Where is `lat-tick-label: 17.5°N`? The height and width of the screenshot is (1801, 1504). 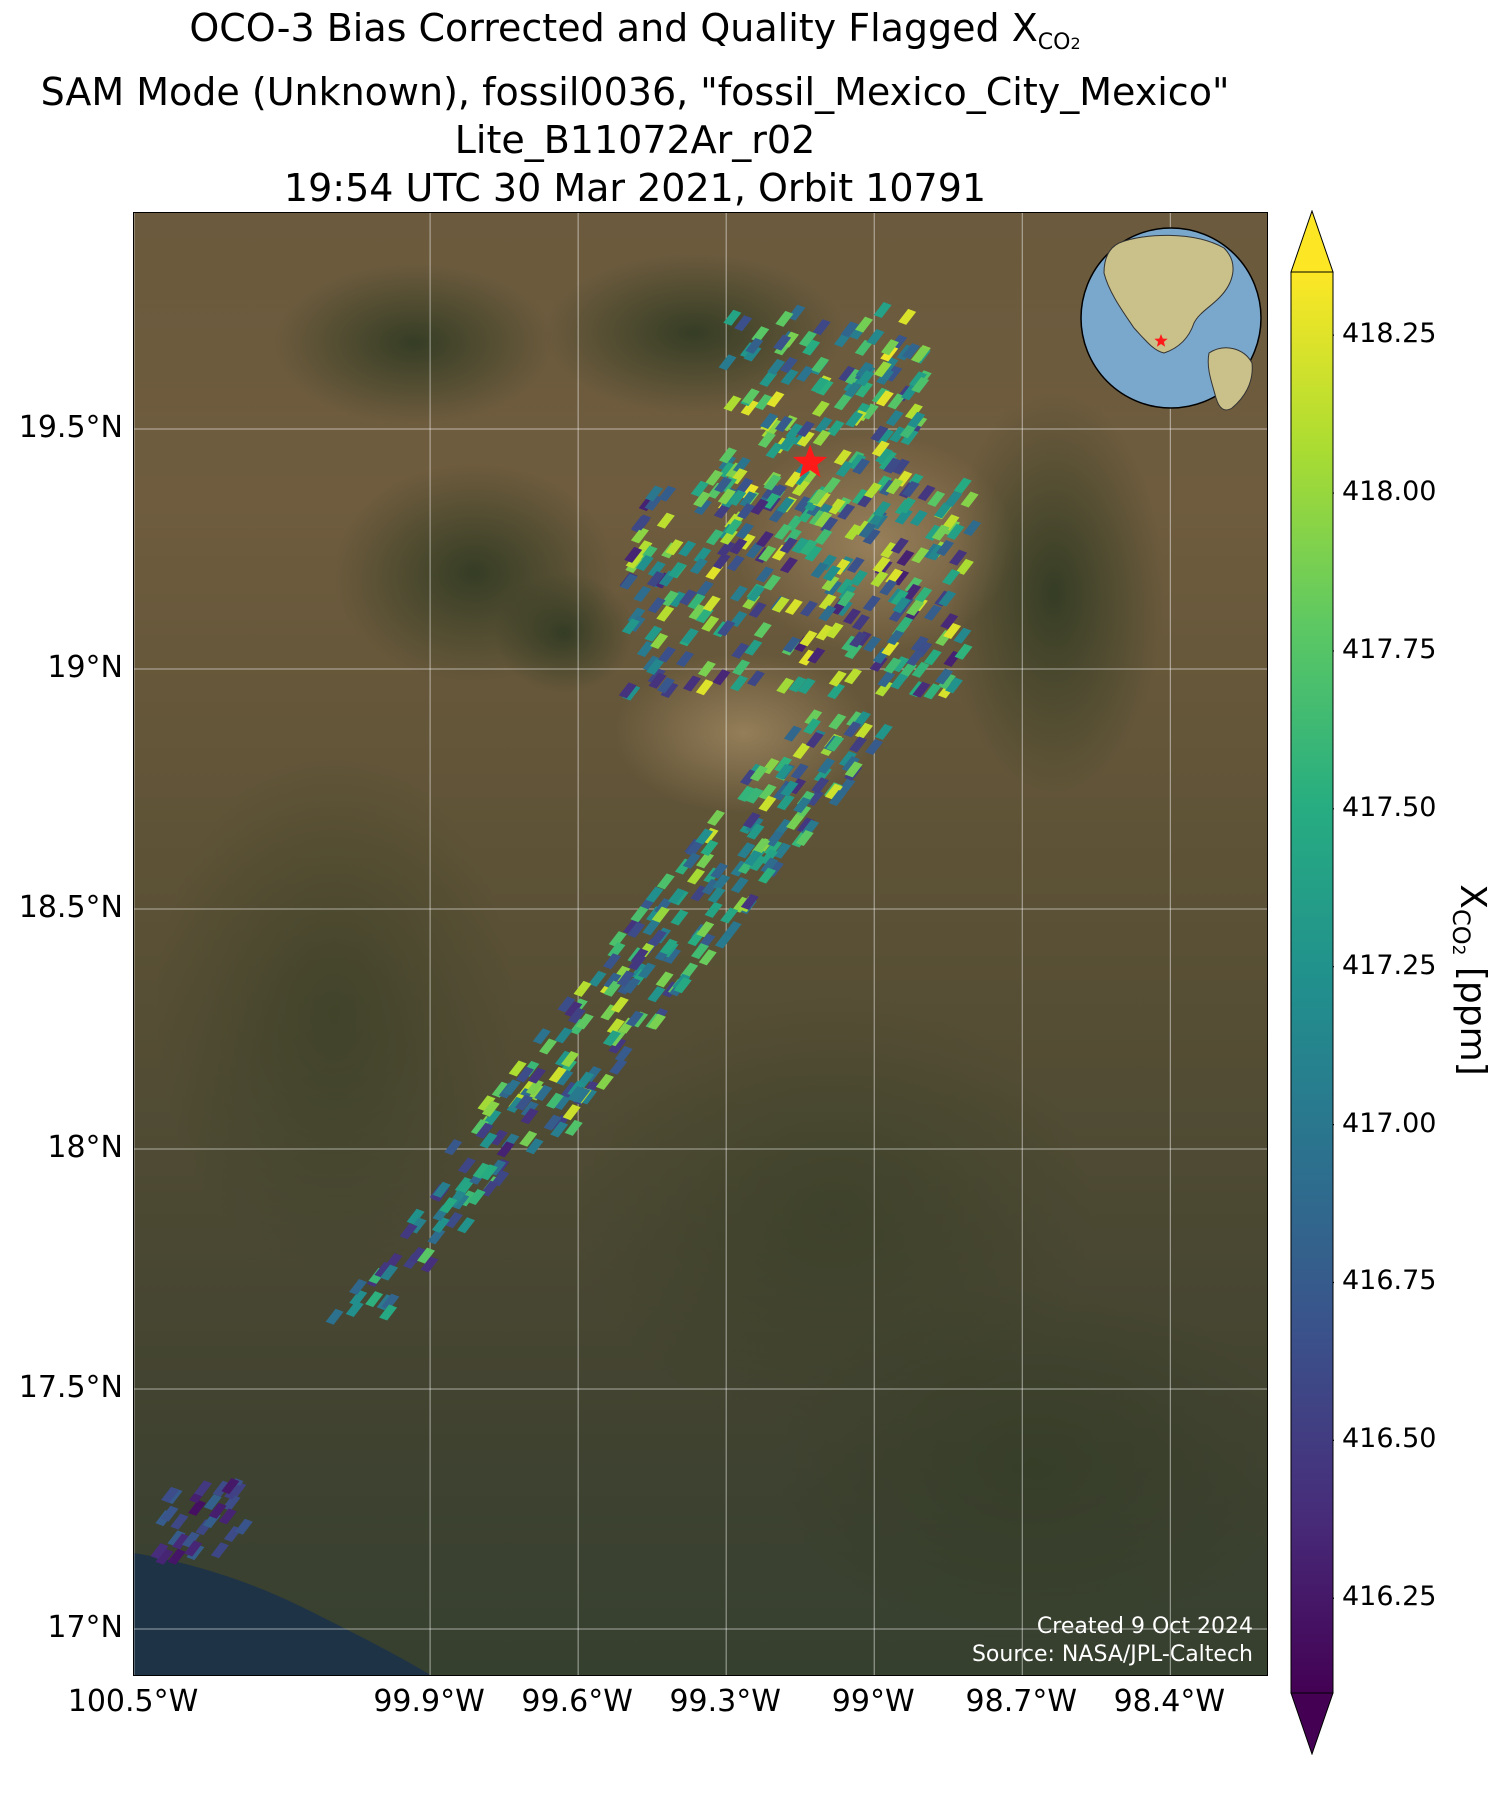
lat-tick-label: 17.5°N is located at coordinates (70, 1387).